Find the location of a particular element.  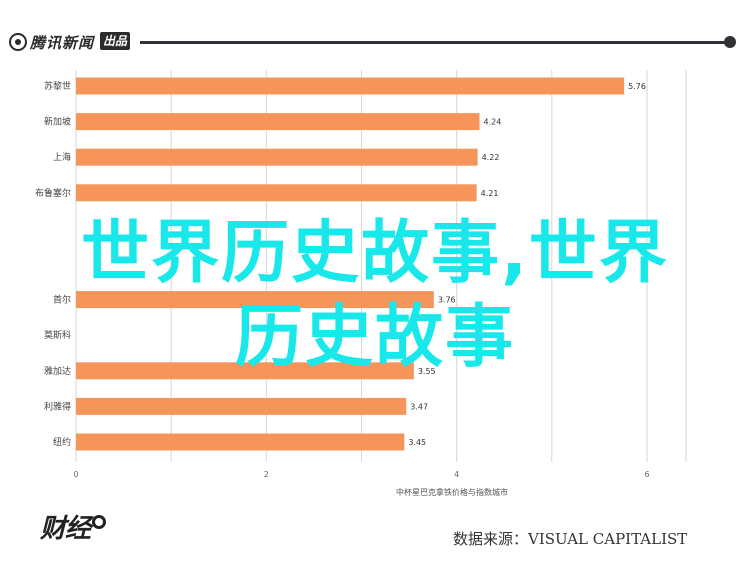

header-divider is located at coordinates (434, 42).